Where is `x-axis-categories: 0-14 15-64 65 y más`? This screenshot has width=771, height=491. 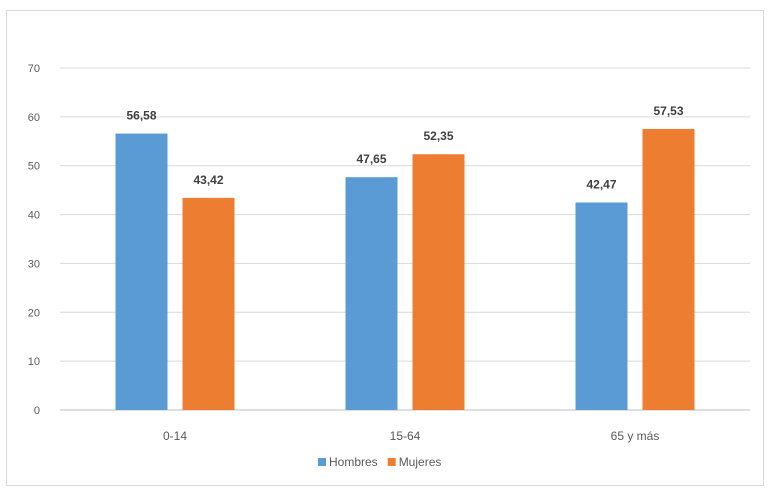 x-axis-categories: 0-14 15-64 65 y más is located at coordinates (411, 436).